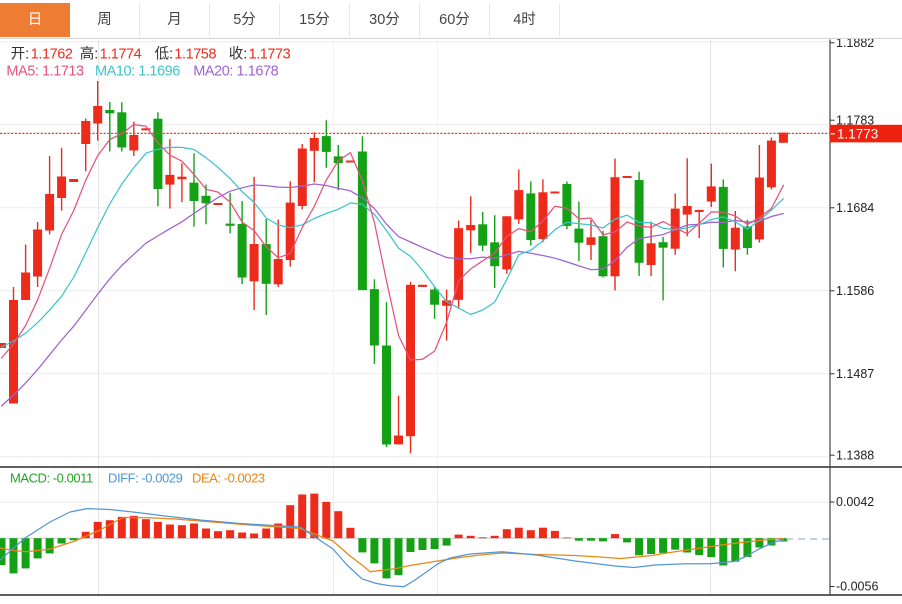 This screenshot has width=902, height=604. I want to click on svg-text: 1.1783, so click(855, 120).